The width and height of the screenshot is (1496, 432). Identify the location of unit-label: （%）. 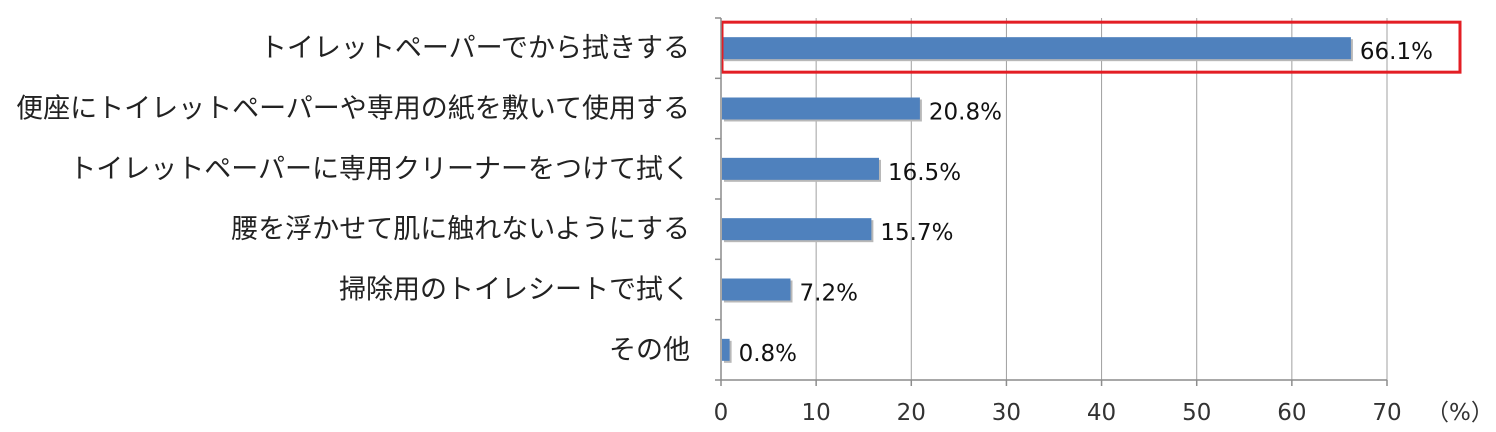
(1460, 413).